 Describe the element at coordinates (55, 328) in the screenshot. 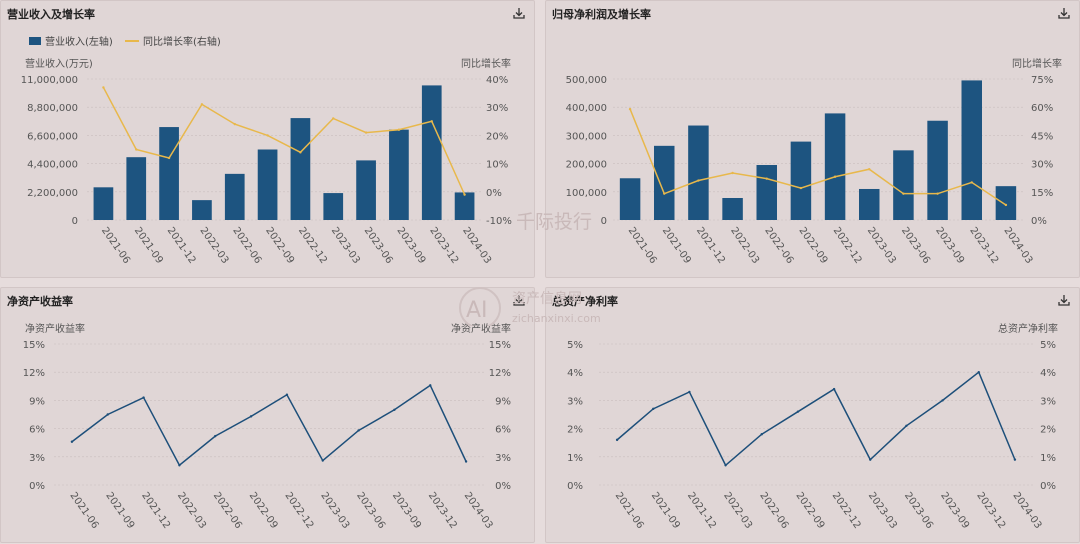

I see `left-axis-title: 净资产收益率` at that location.